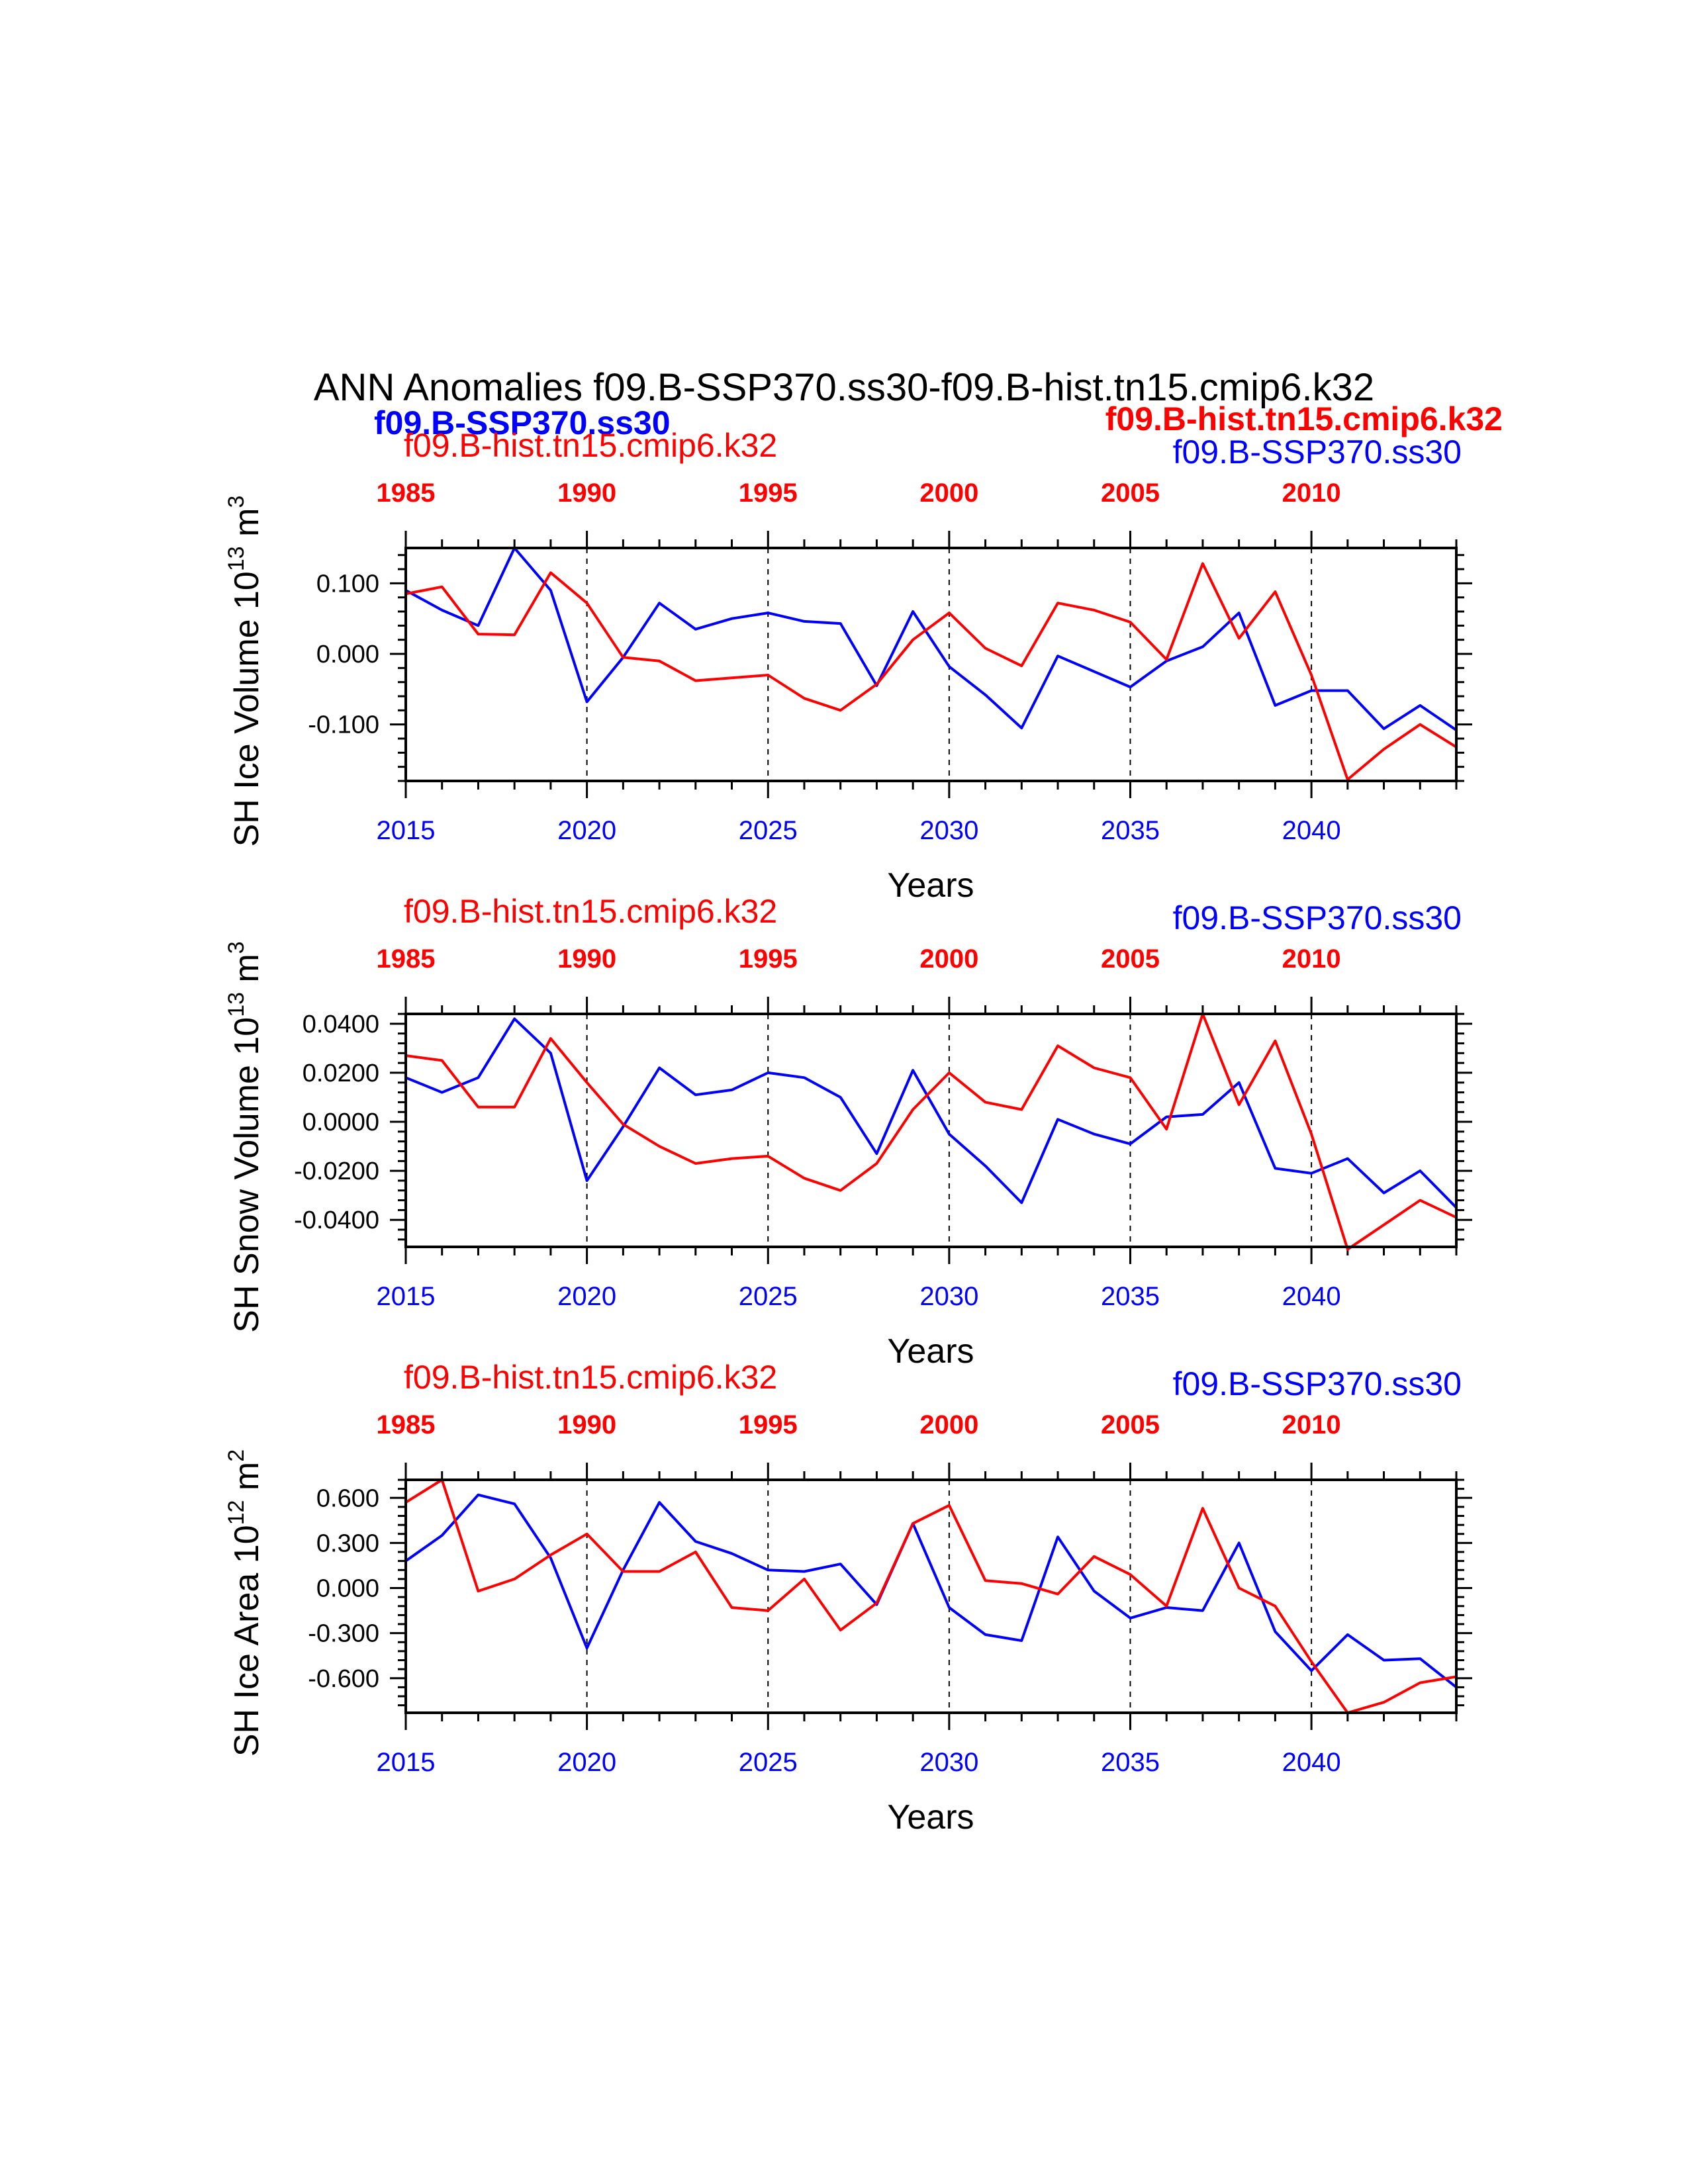 This screenshot has width=1688, height=2184. What do you see at coordinates (343, 725) in the screenshot?
I see `y-tick-label: -0.100` at bounding box center [343, 725].